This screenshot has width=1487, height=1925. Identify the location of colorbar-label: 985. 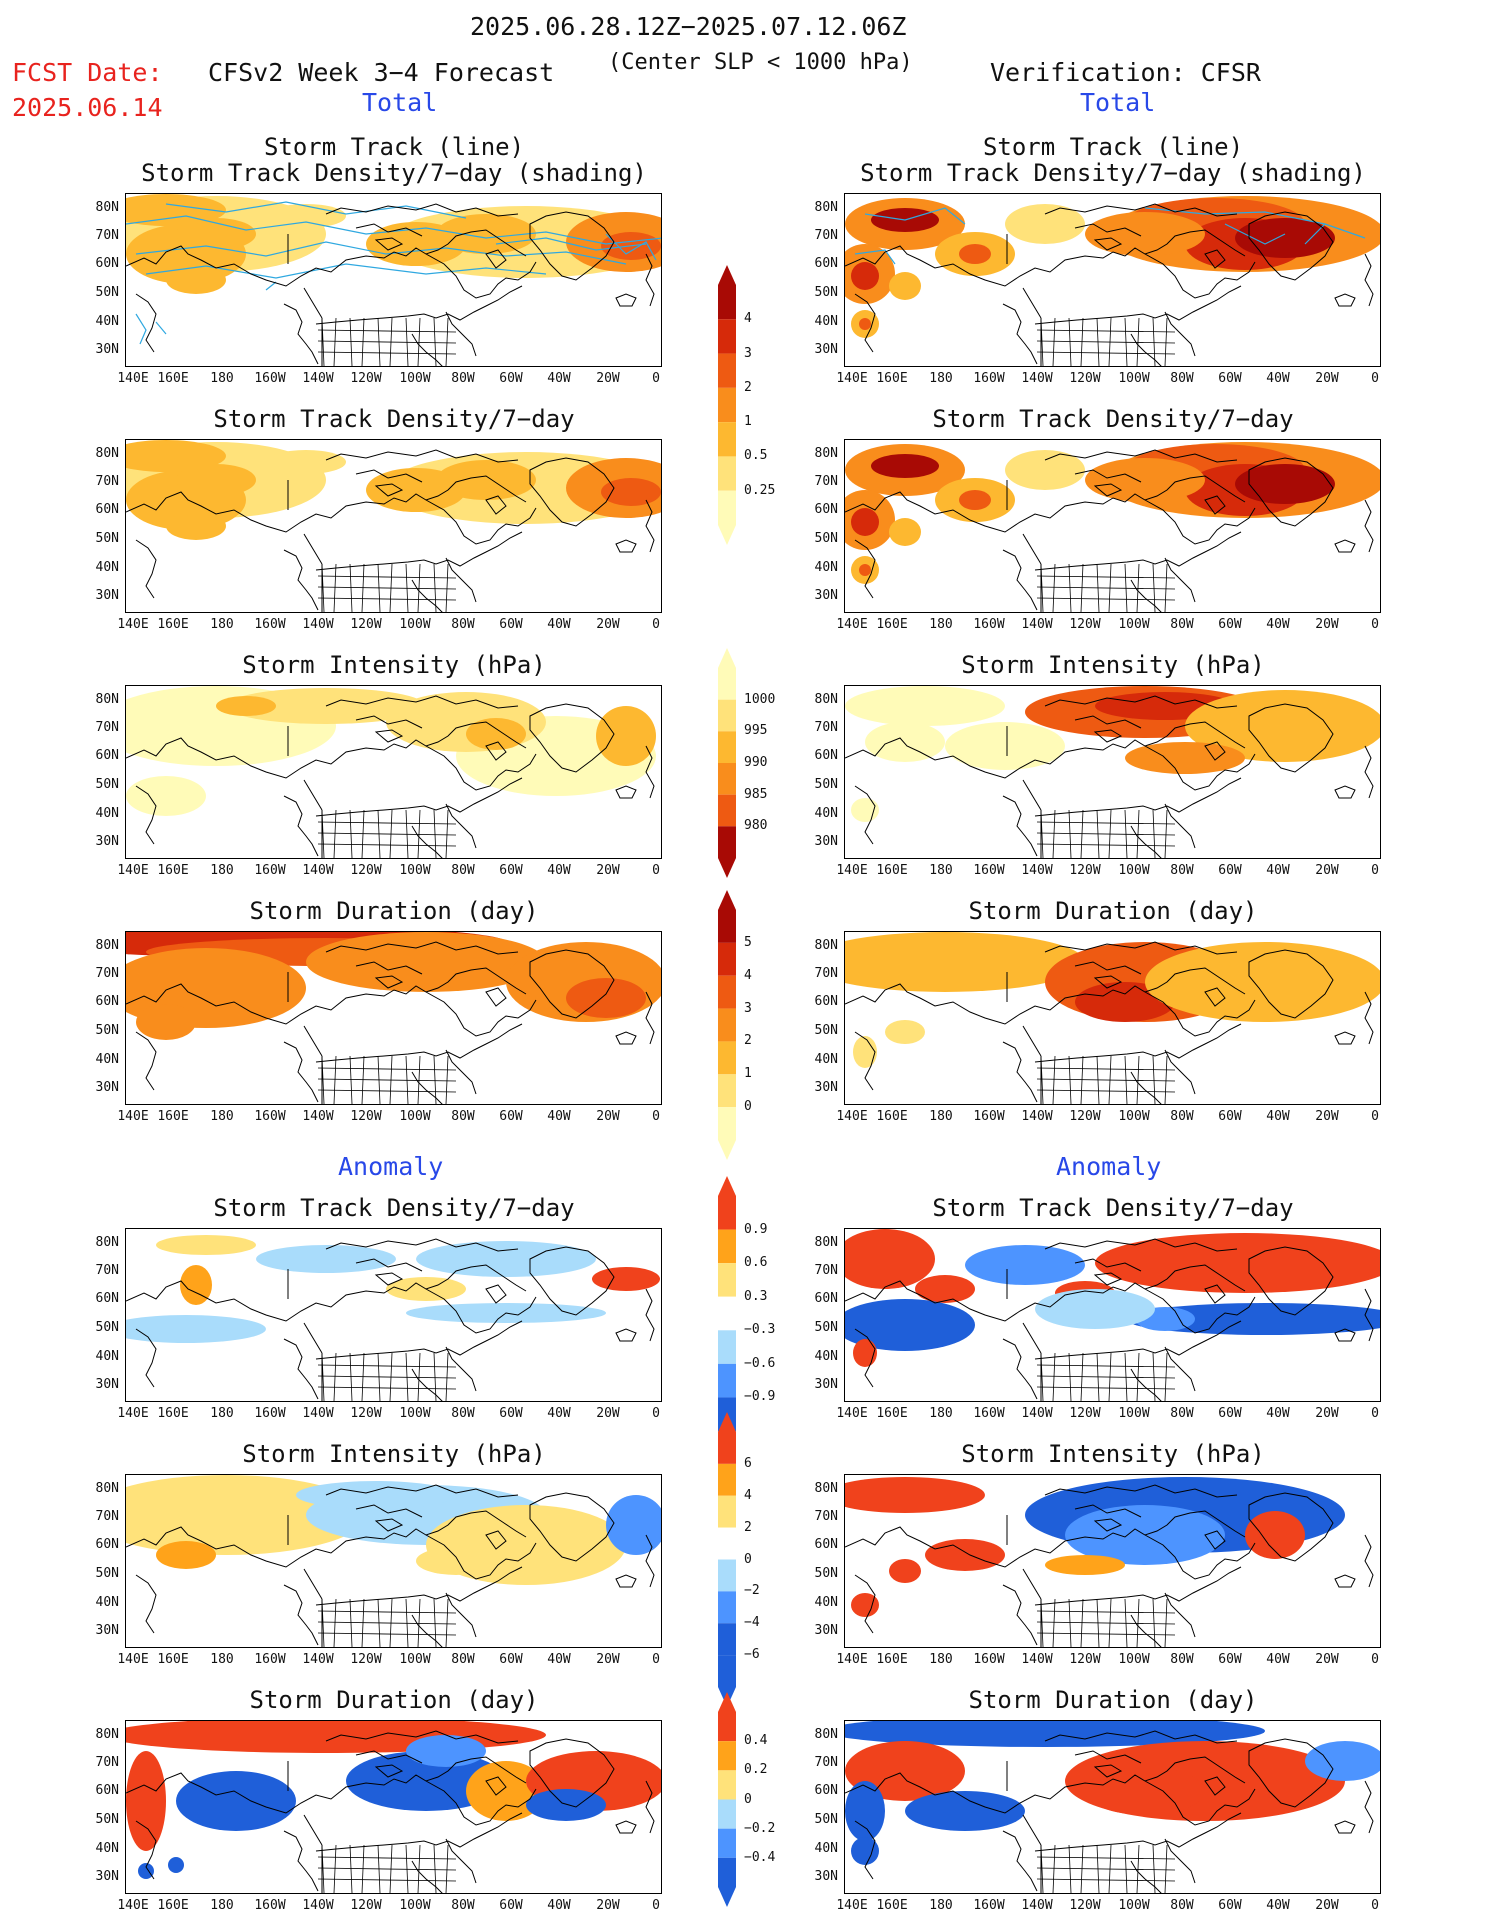
(756, 794).